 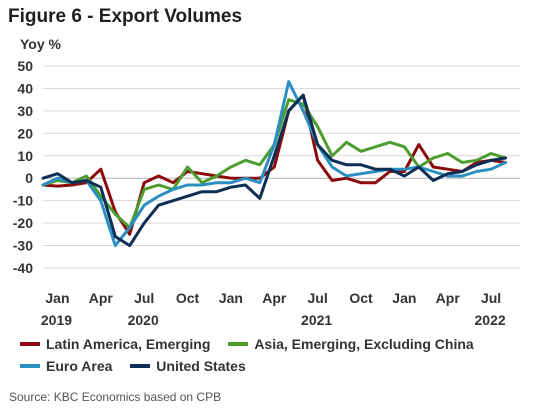 What do you see at coordinates (490, 320) in the screenshot?
I see `x-year-label: 2022` at bounding box center [490, 320].